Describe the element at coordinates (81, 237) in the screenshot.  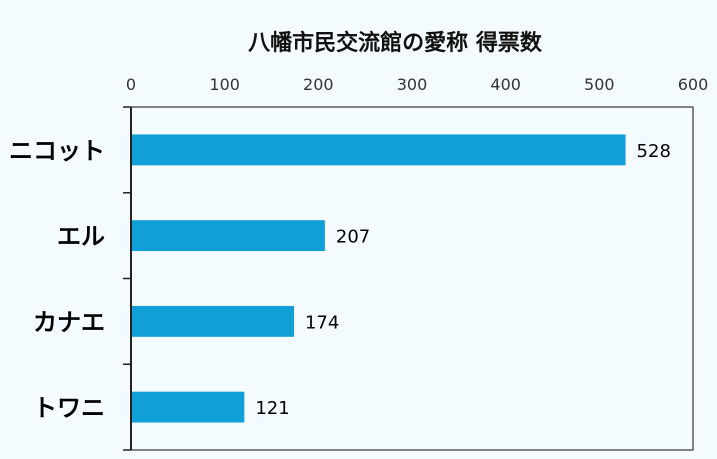
I see `category-label: エル` at that location.